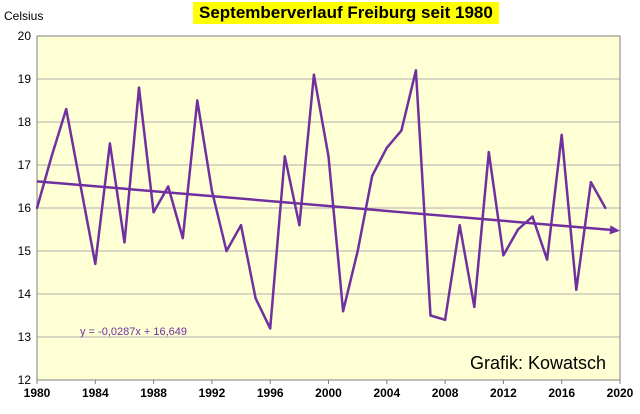 This screenshot has height=414, width=640. I want to click on y-tick-label: 19, so click(25, 79).